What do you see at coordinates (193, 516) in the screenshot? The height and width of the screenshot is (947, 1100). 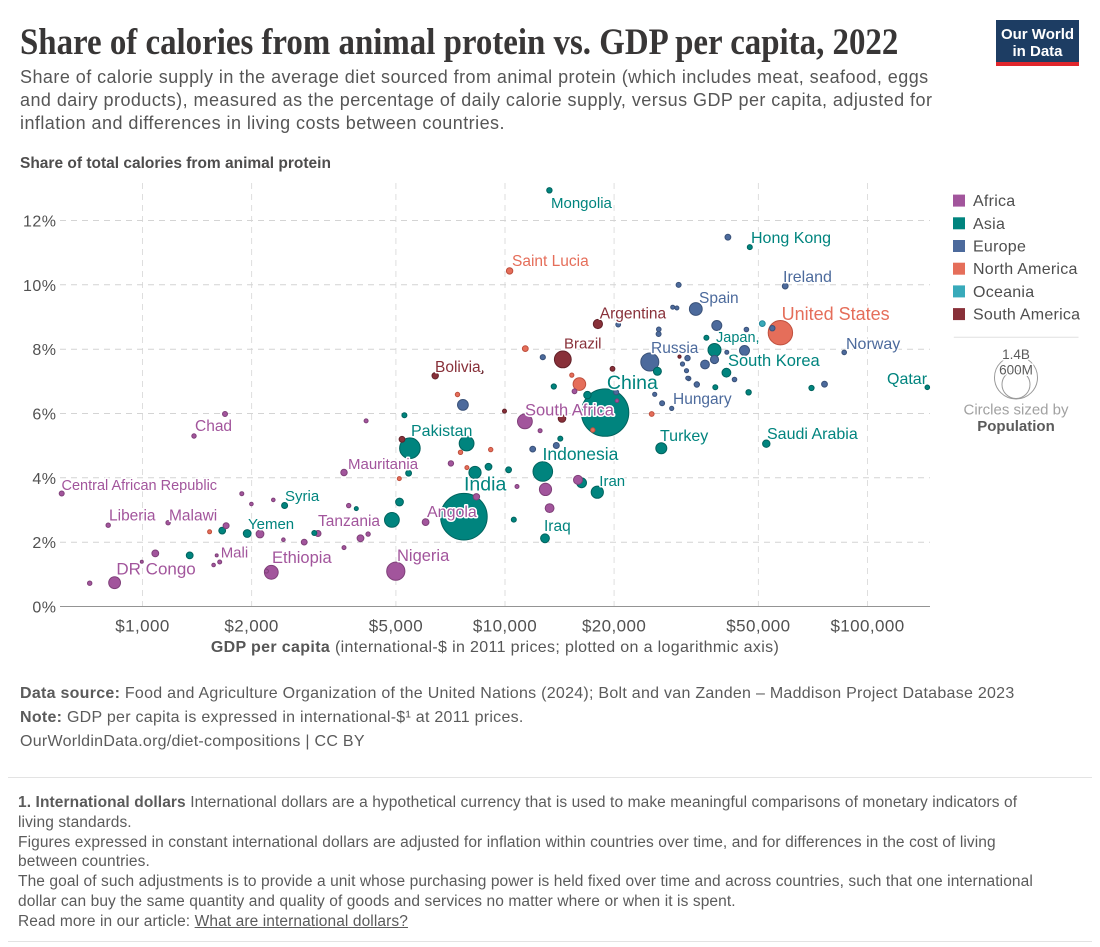 I see `svg-text: Malawi` at bounding box center [193, 516].